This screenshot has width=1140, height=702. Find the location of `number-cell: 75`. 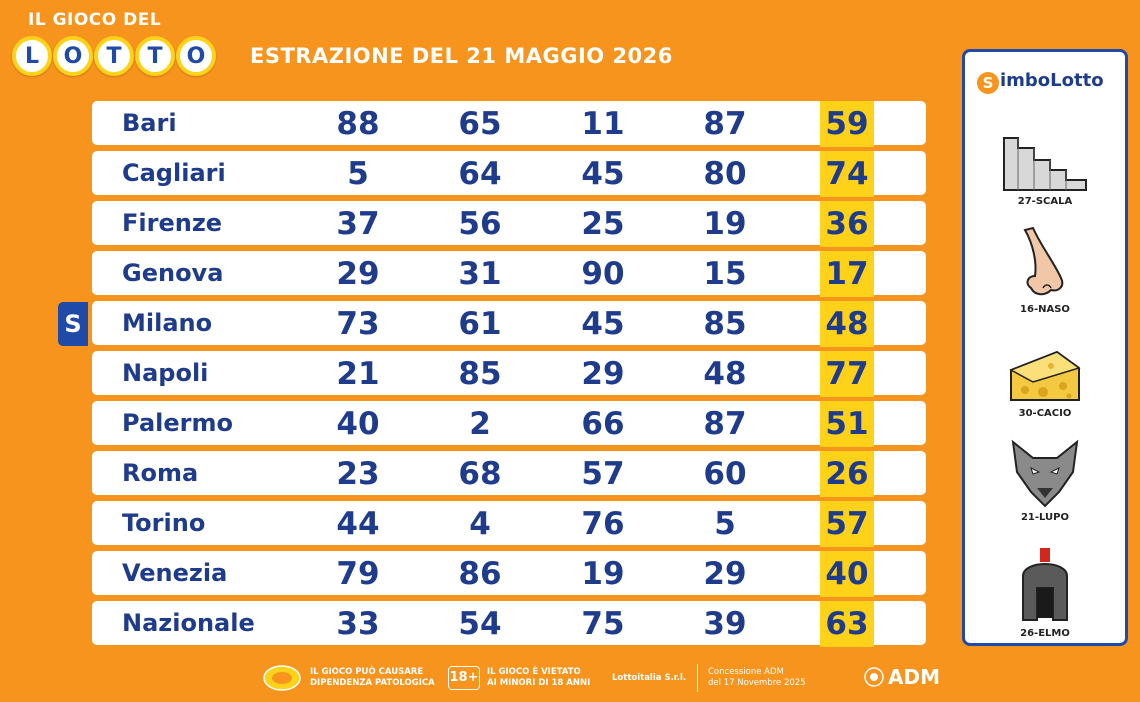

number-cell: 75 is located at coordinates (603, 624).